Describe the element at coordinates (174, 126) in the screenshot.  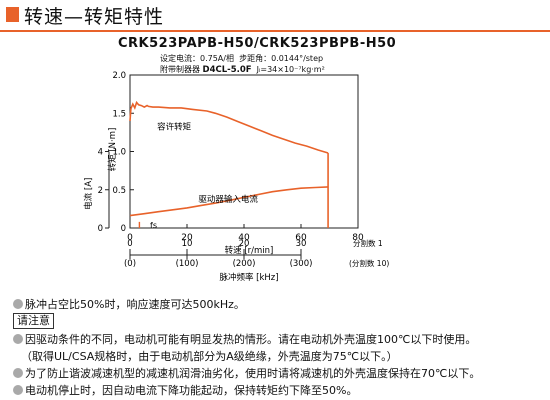
I see `annotation-allowable-torque: 容许转矩` at that location.